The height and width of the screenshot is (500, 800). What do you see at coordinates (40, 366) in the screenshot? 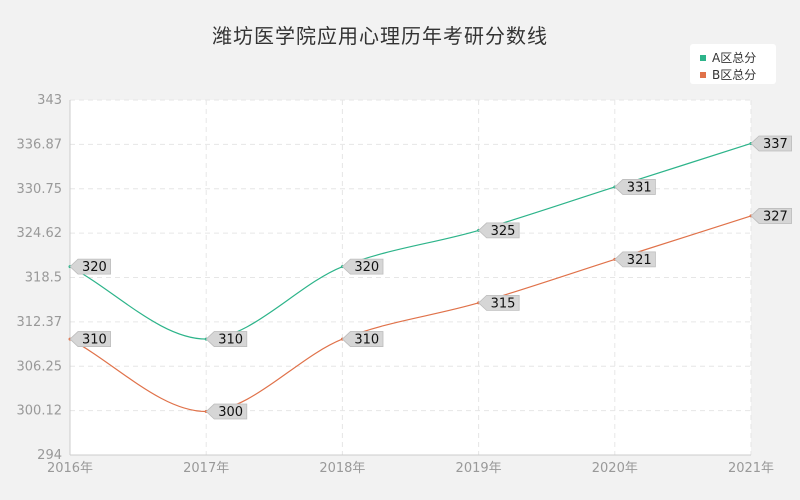
I see `y-tick-label: 306.25` at bounding box center [40, 366].